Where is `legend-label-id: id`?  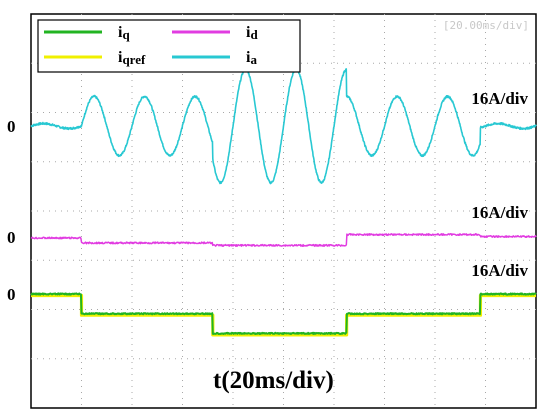
legend-label-id: id is located at coordinates (252, 33).